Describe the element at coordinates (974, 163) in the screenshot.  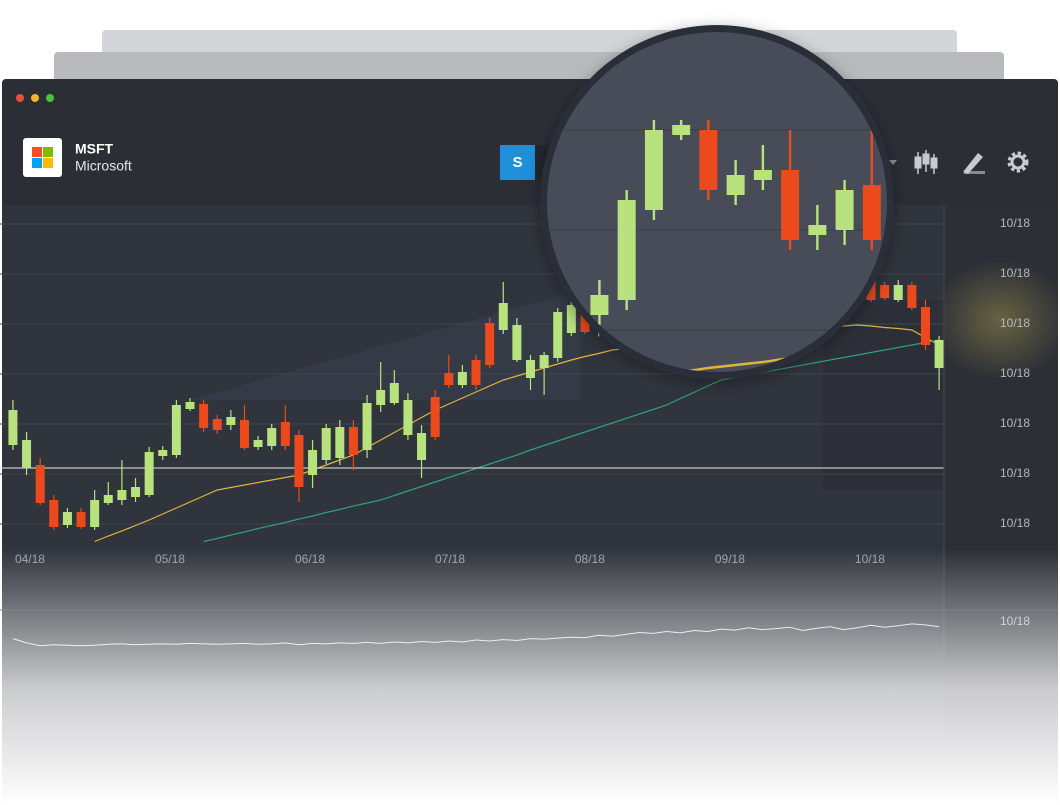
I see `draw-icon` at that location.